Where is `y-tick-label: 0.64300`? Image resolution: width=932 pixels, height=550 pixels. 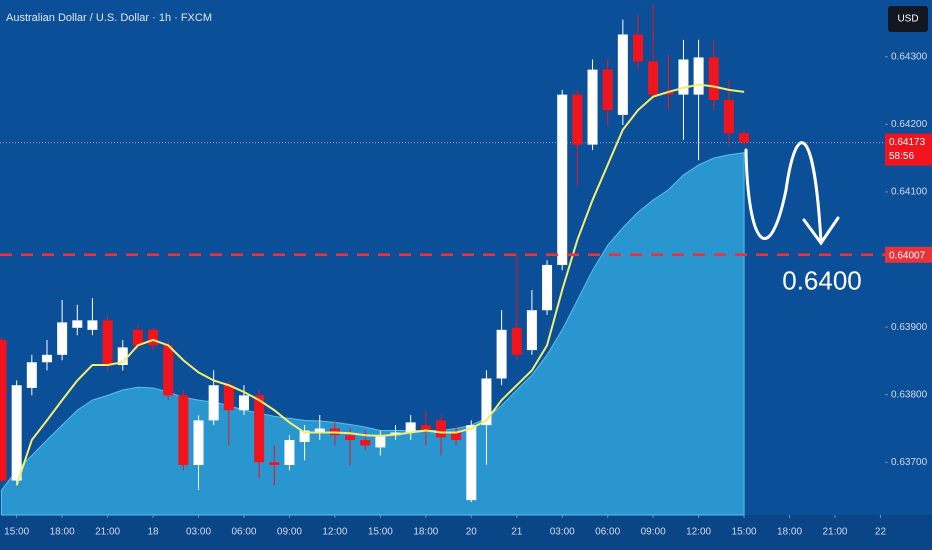 y-tick-label: 0.64300 is located at coordinates (909, 56).